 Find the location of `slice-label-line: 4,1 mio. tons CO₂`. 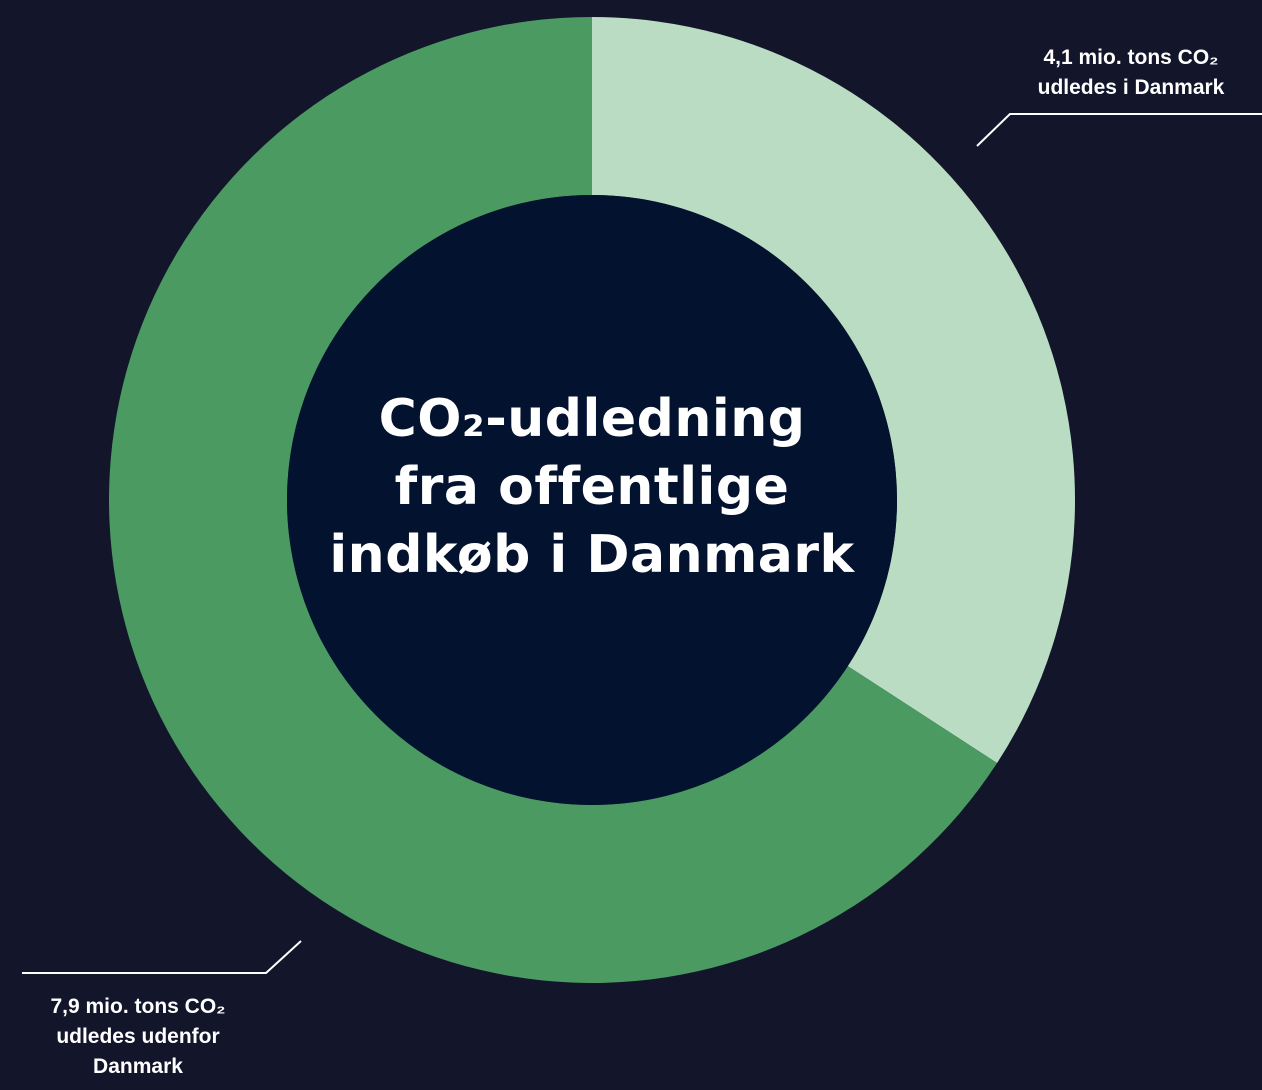

slice-label-line: 4,1 mio. tons CO₂ is located at coordinates (1131, 57).